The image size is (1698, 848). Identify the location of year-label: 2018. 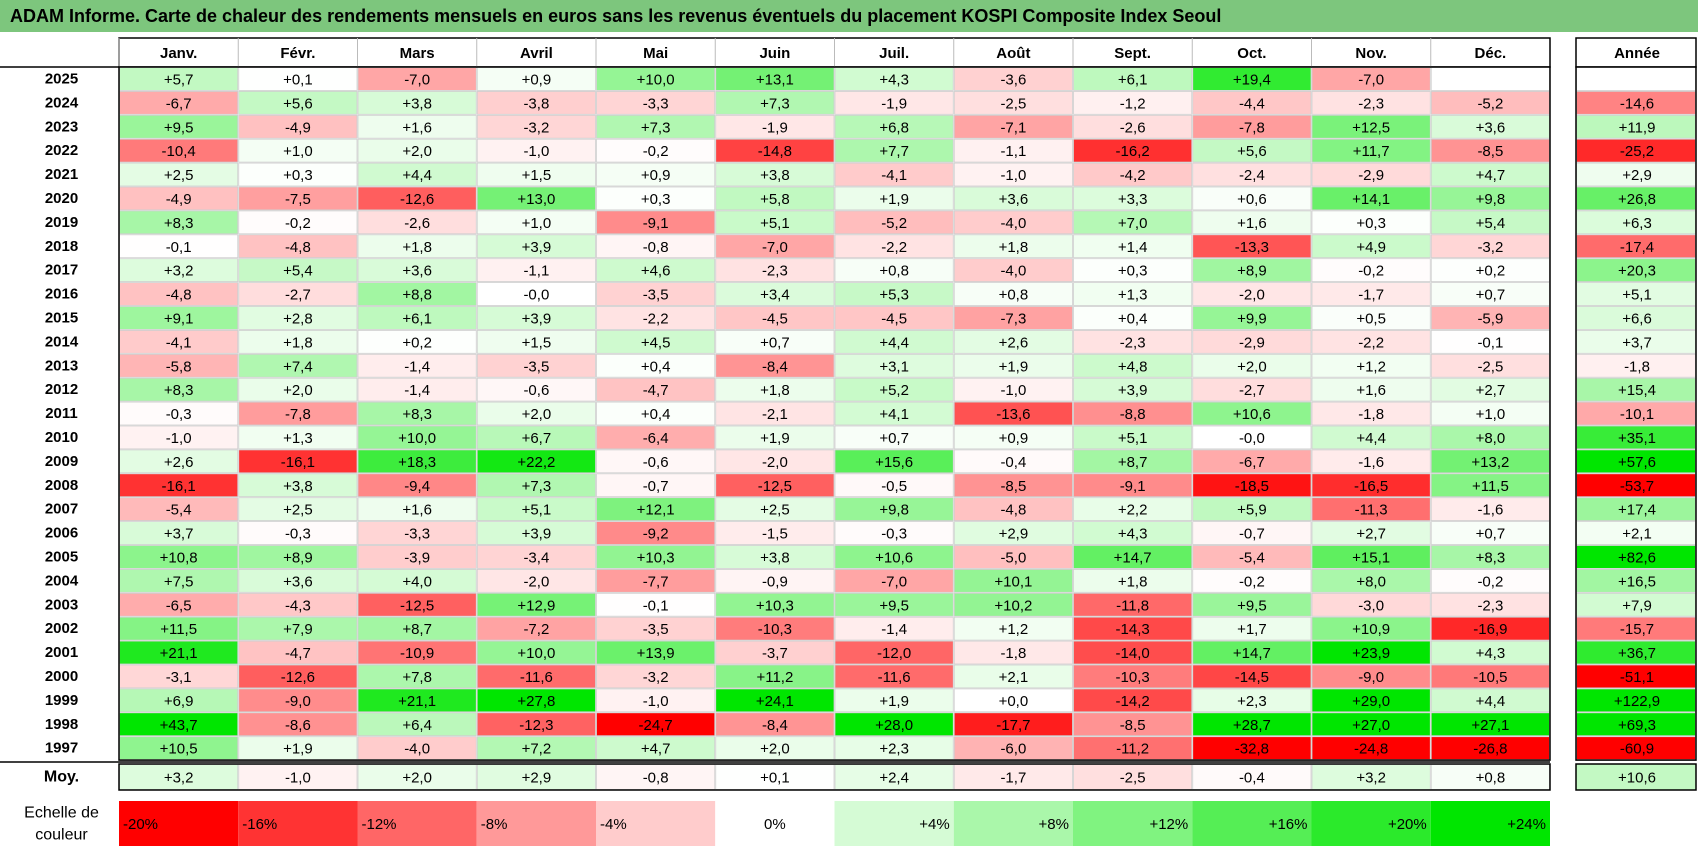
(61, 246).